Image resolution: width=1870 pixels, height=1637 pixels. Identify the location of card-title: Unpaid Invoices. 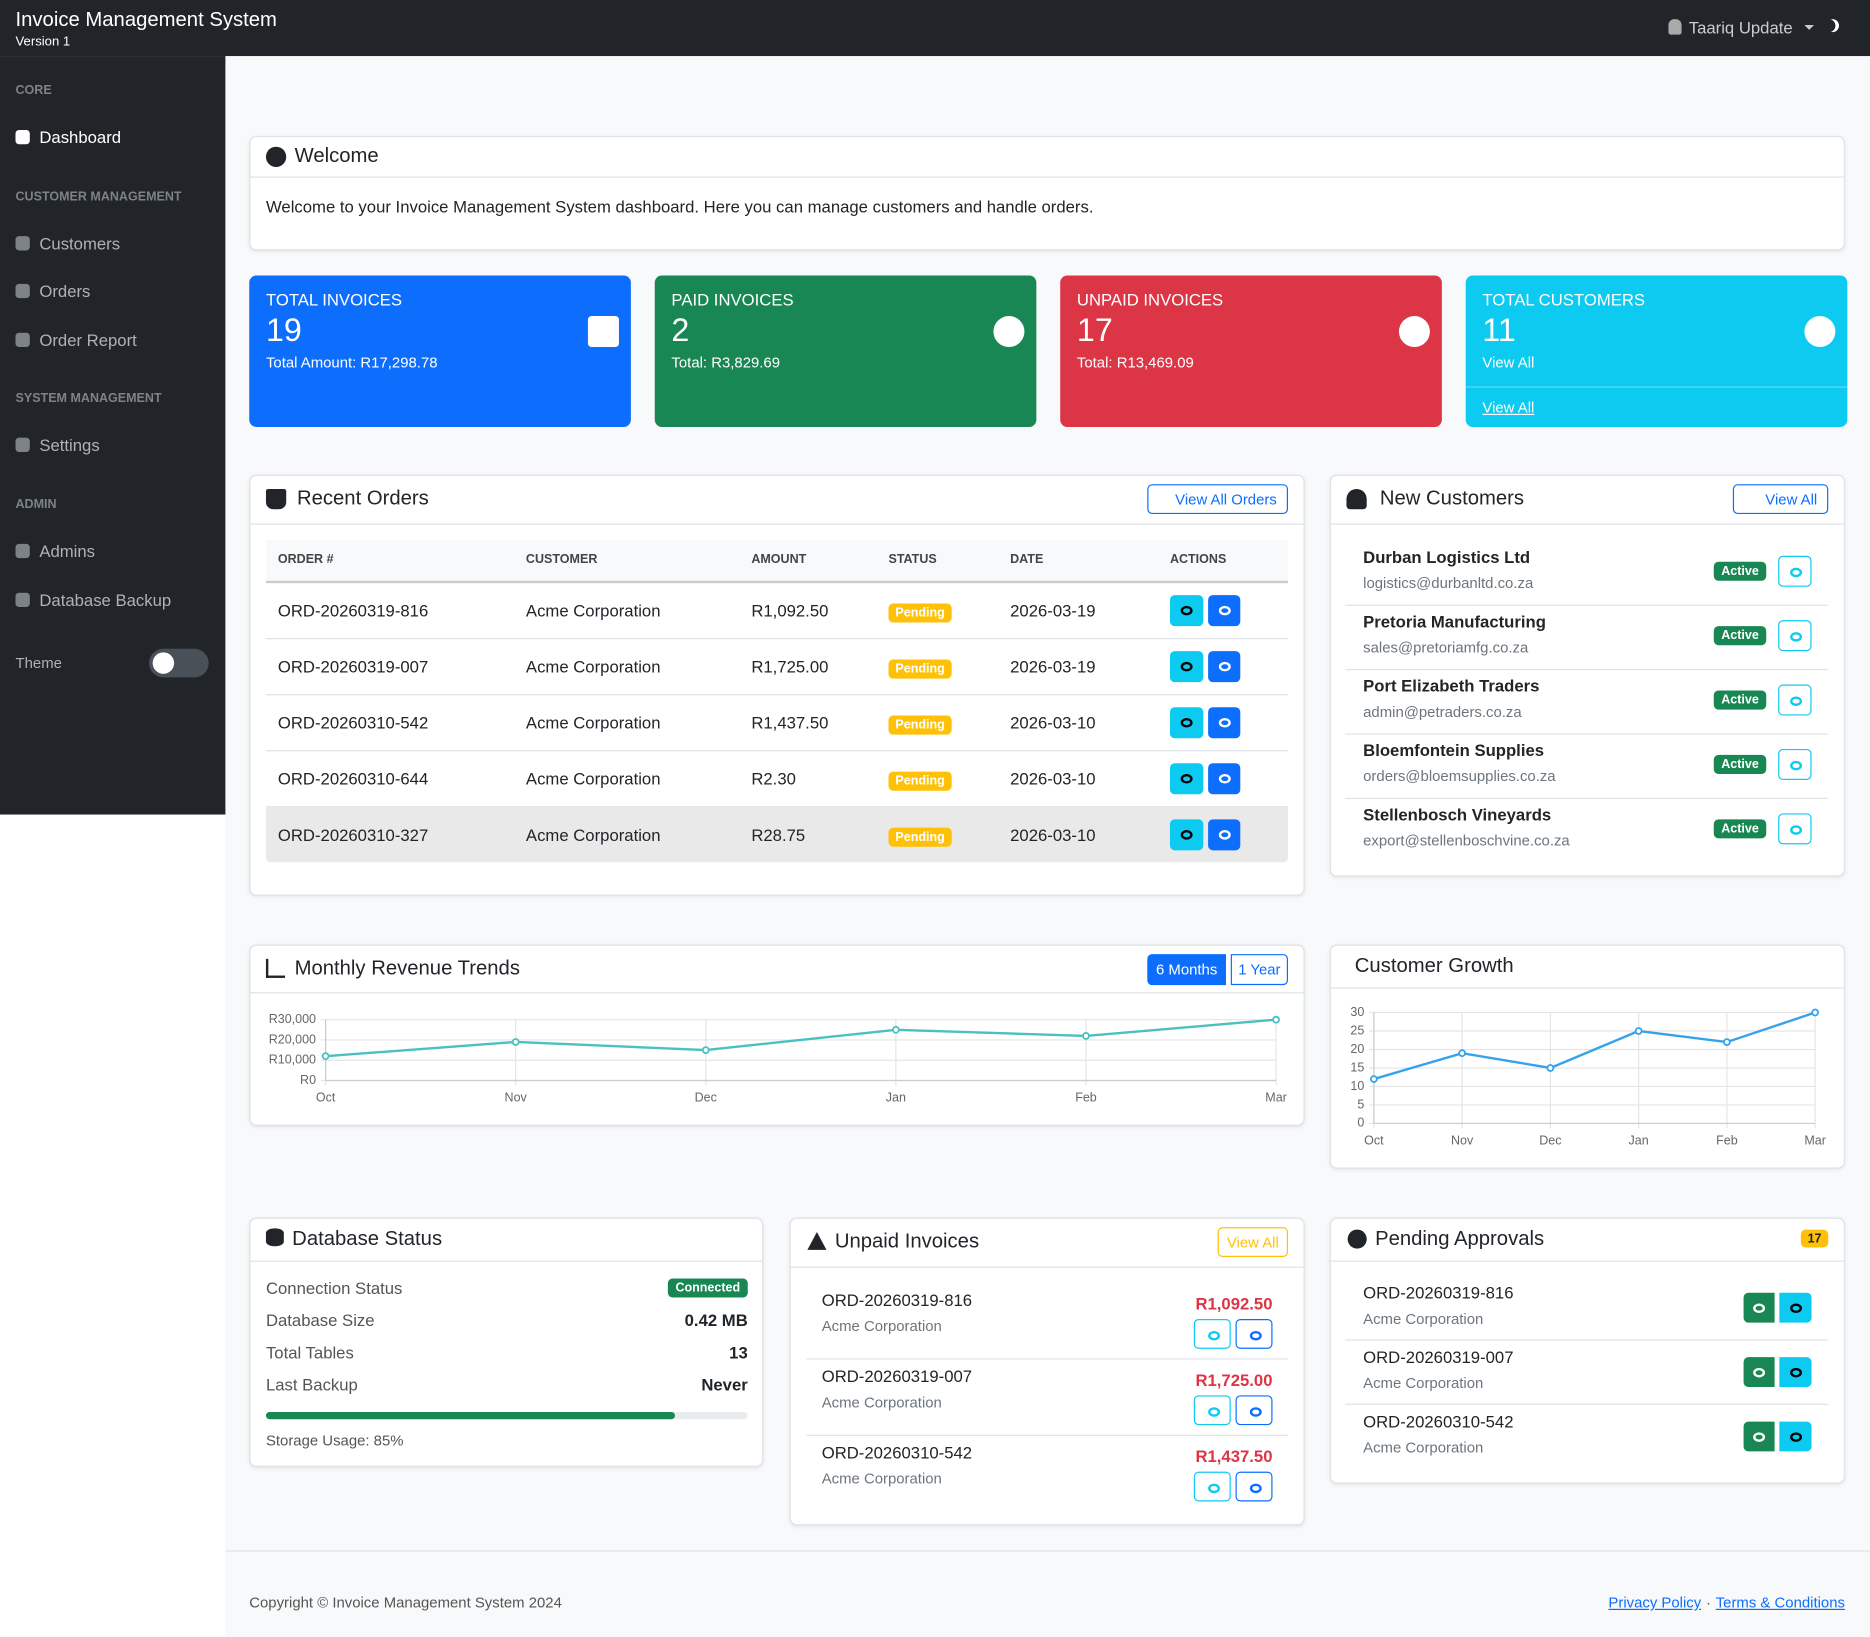
(907, 1241).